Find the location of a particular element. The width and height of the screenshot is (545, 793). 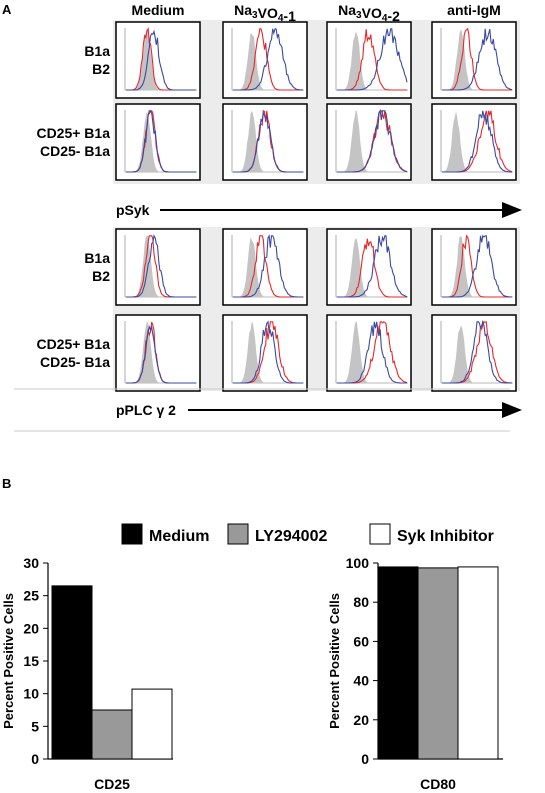

y-tick-label: 40 is located at coordinates (361, 681).